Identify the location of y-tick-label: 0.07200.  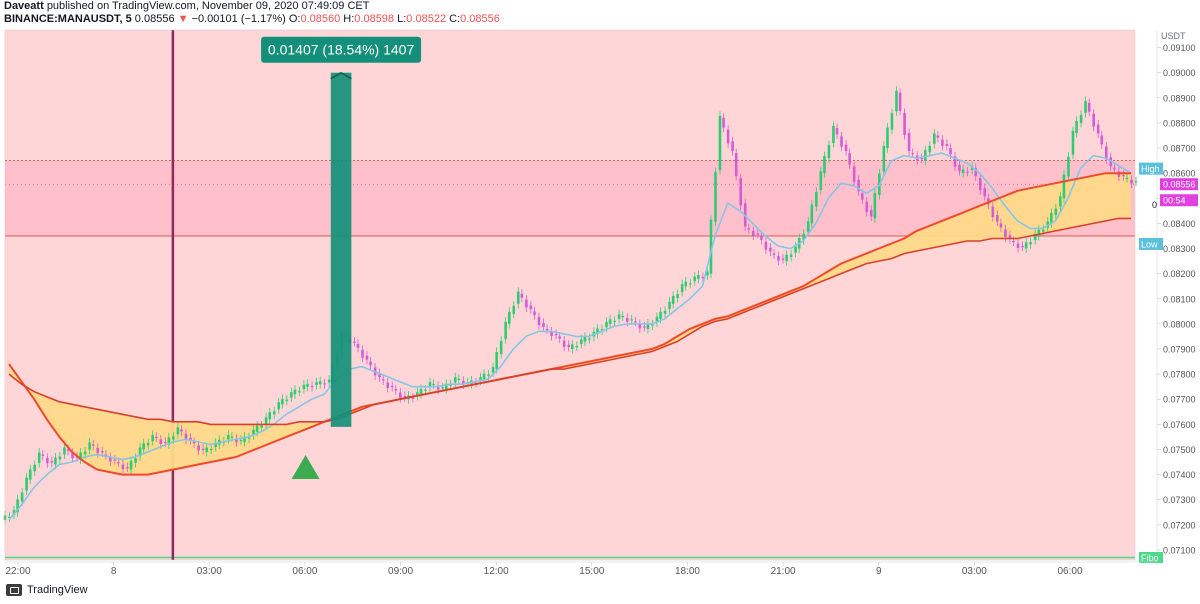
(1179, 525).